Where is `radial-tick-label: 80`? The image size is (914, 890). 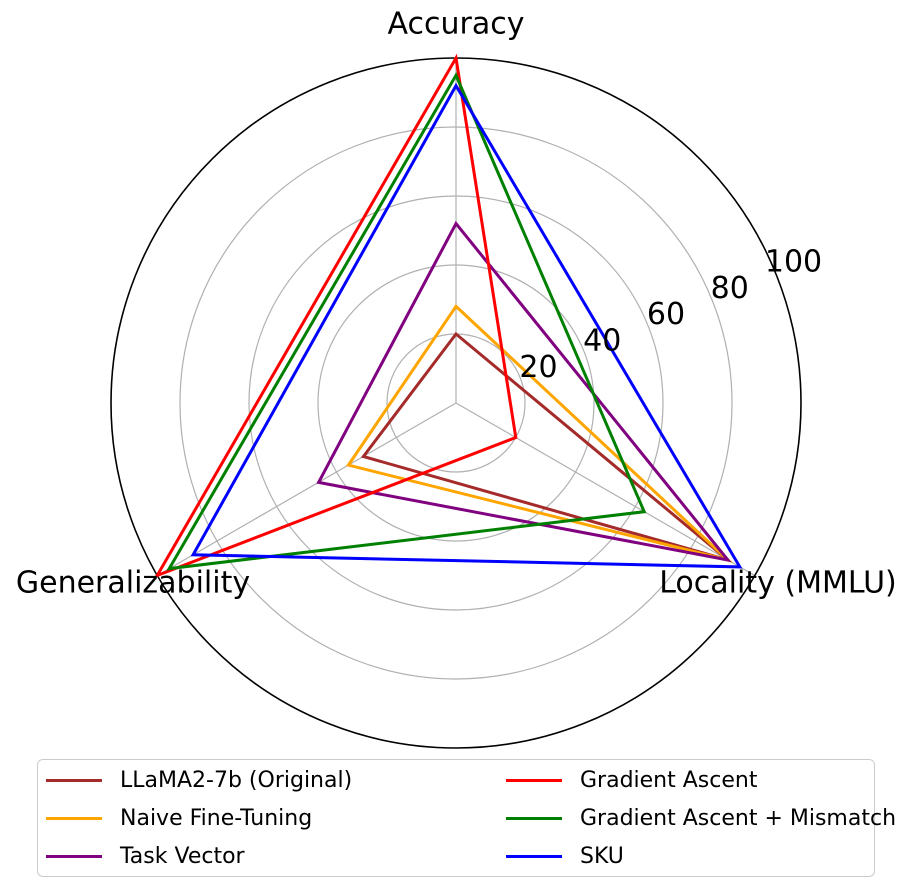 radial-tick-label: 80 is located at coordinates (730, 288).